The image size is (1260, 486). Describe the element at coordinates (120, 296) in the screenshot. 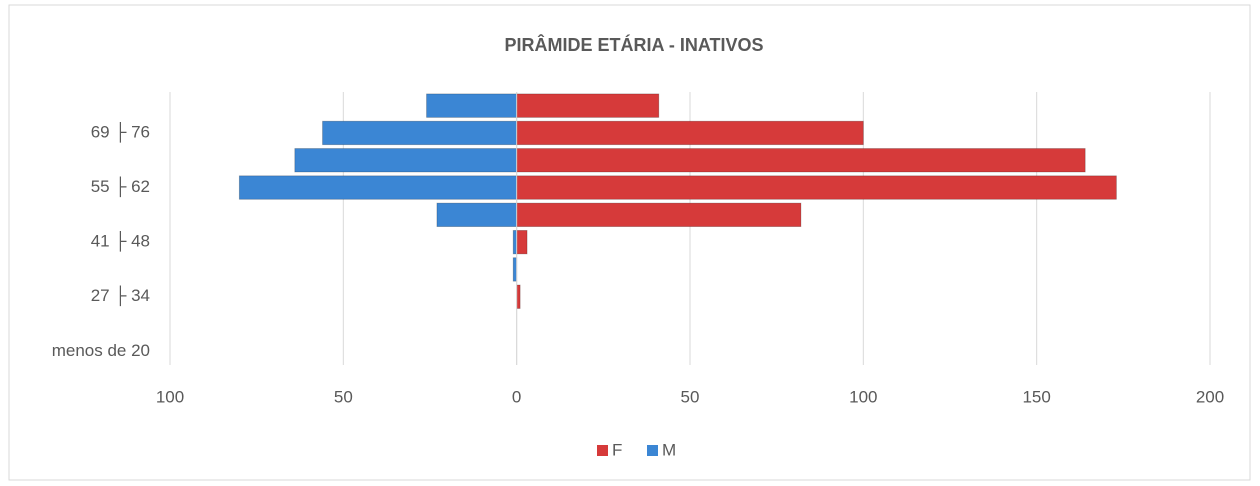

I see `y-tick-label: 27 ├ 34` at that location.